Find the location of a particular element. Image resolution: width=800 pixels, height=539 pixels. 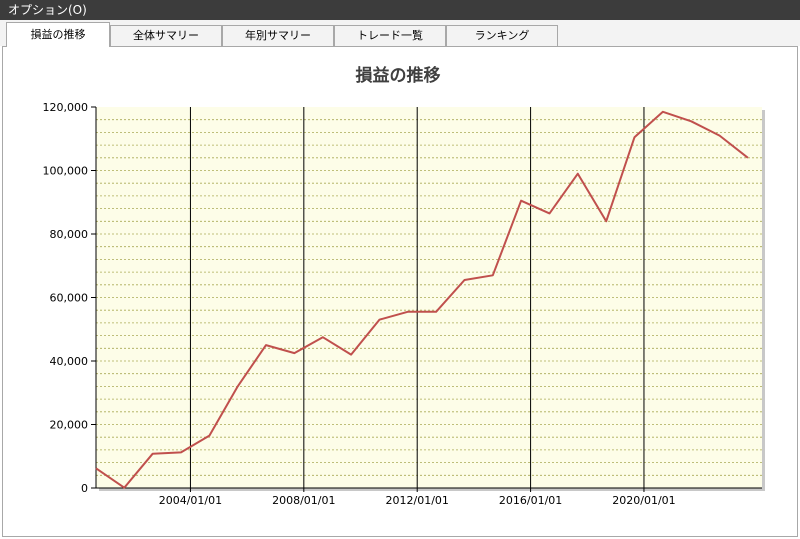

x-tick-label: 2008/01/01 is located at coordinates (303, 500).